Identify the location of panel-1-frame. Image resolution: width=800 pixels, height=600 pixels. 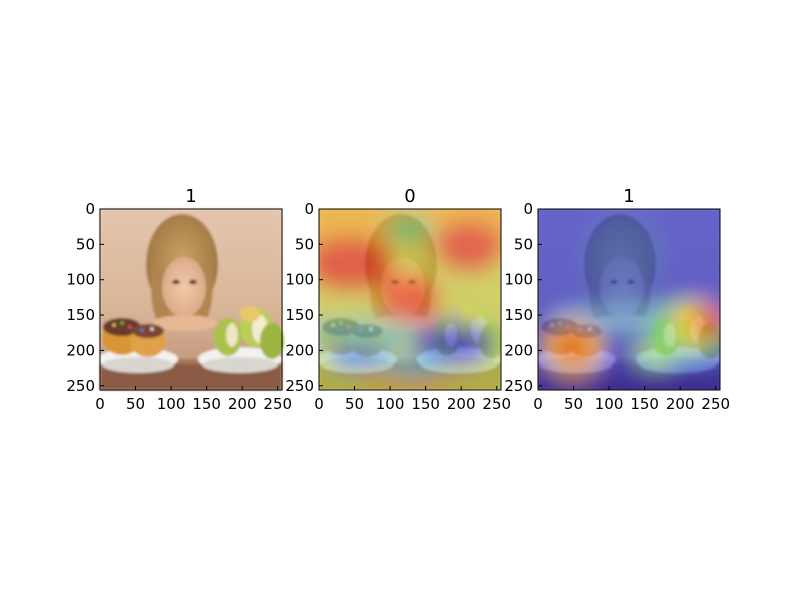
(191, 299).